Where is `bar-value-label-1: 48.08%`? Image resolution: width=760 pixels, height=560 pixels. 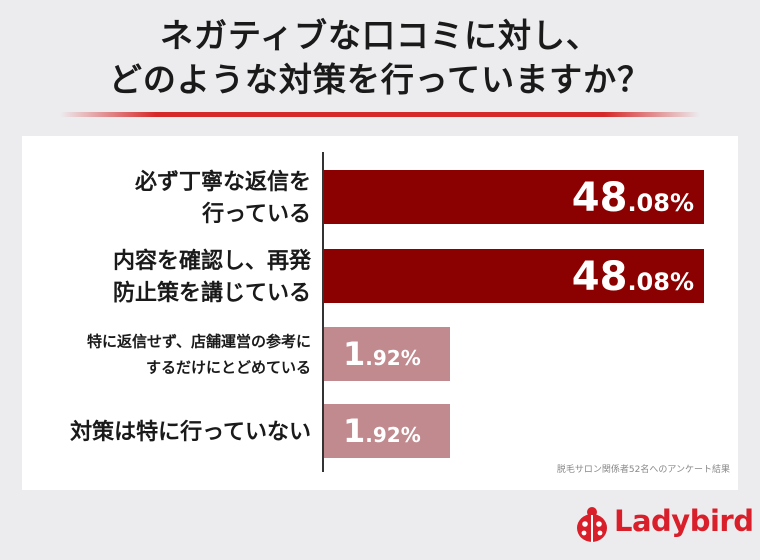
bar-value-label-1: 48.08% is located at coordinates (633, 198).